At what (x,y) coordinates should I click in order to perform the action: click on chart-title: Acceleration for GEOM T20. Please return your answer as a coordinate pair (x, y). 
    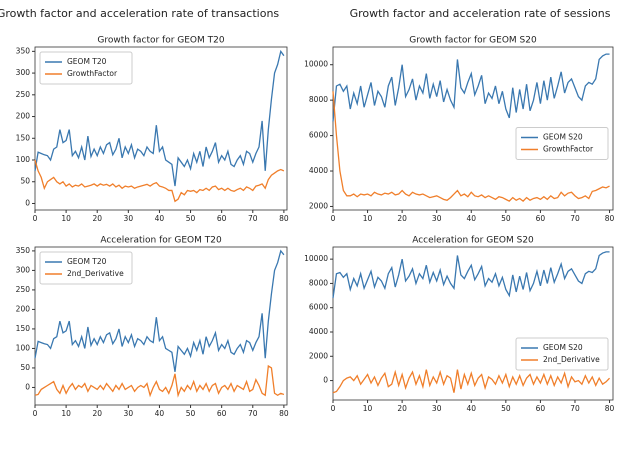
    Looking at the image, I should click on (161, 241).